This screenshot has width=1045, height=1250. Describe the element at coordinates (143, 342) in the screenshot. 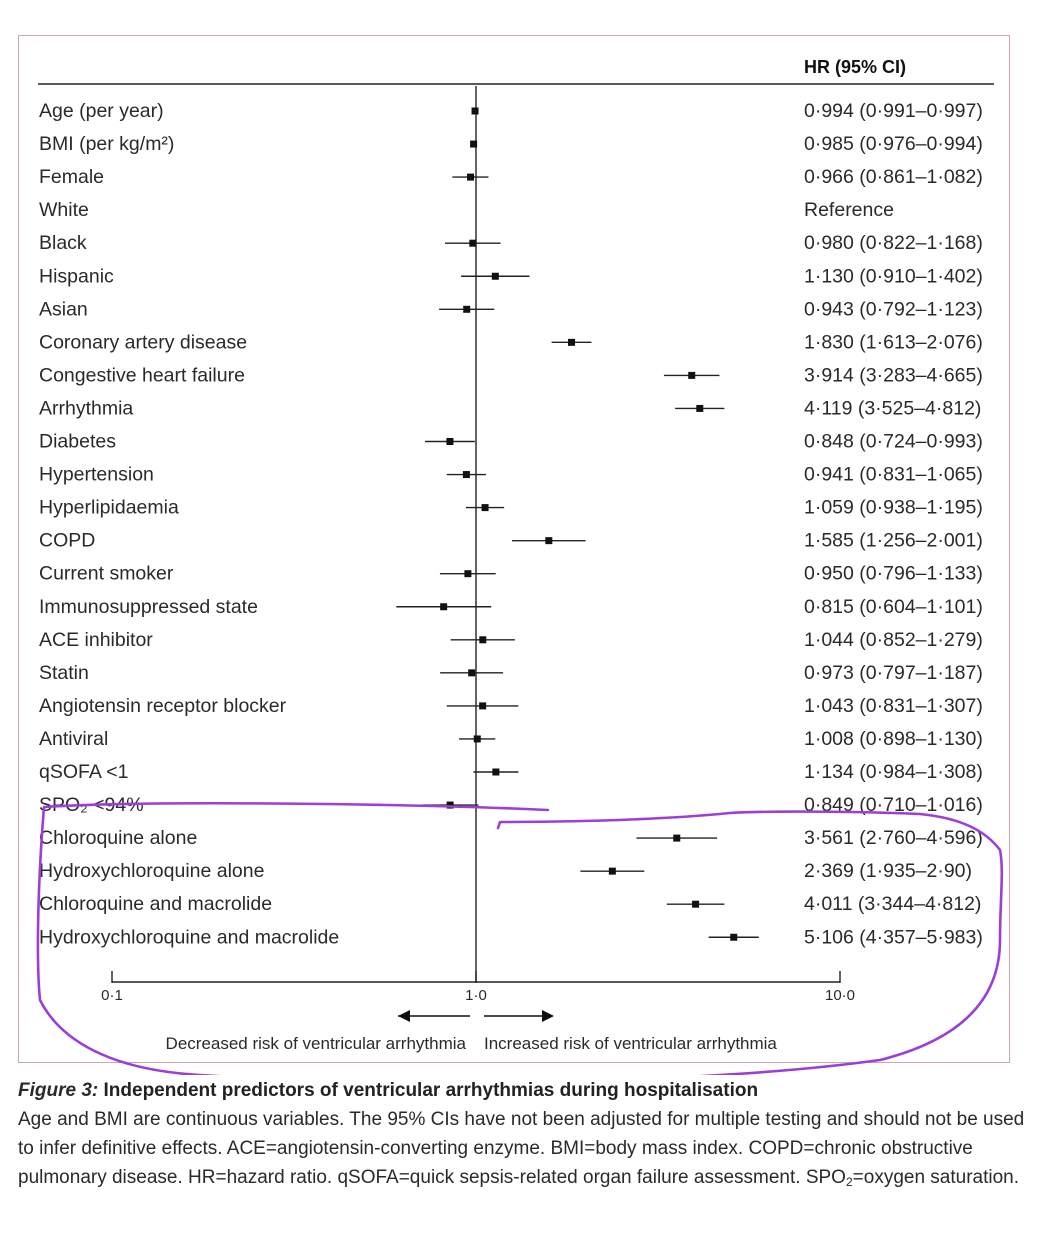

I see `row-label: Coronary artery disease` at that location.